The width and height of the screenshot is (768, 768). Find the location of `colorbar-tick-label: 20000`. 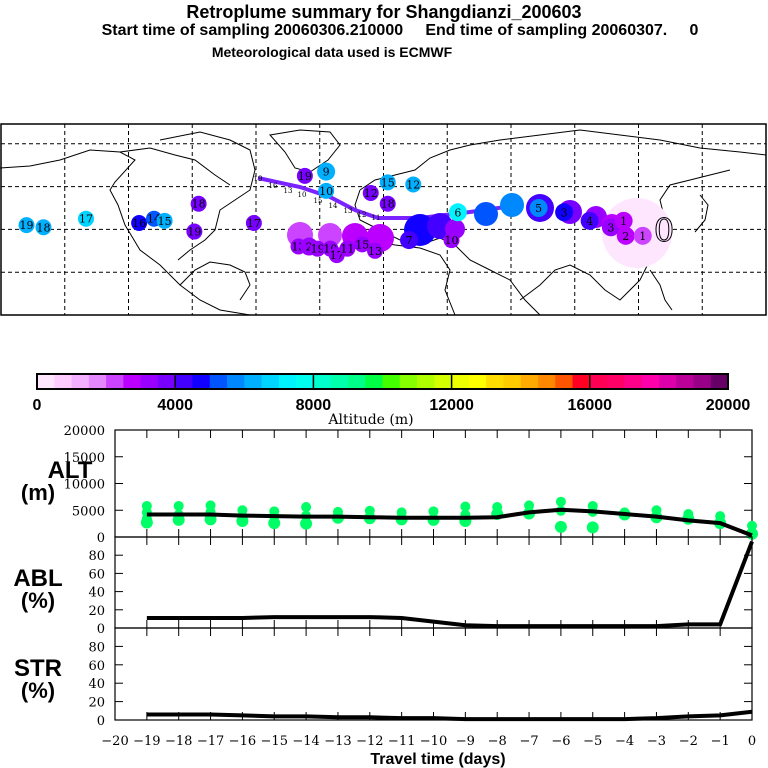

colorbar-tick-label: 20000 is located at coordinates (728, 405).